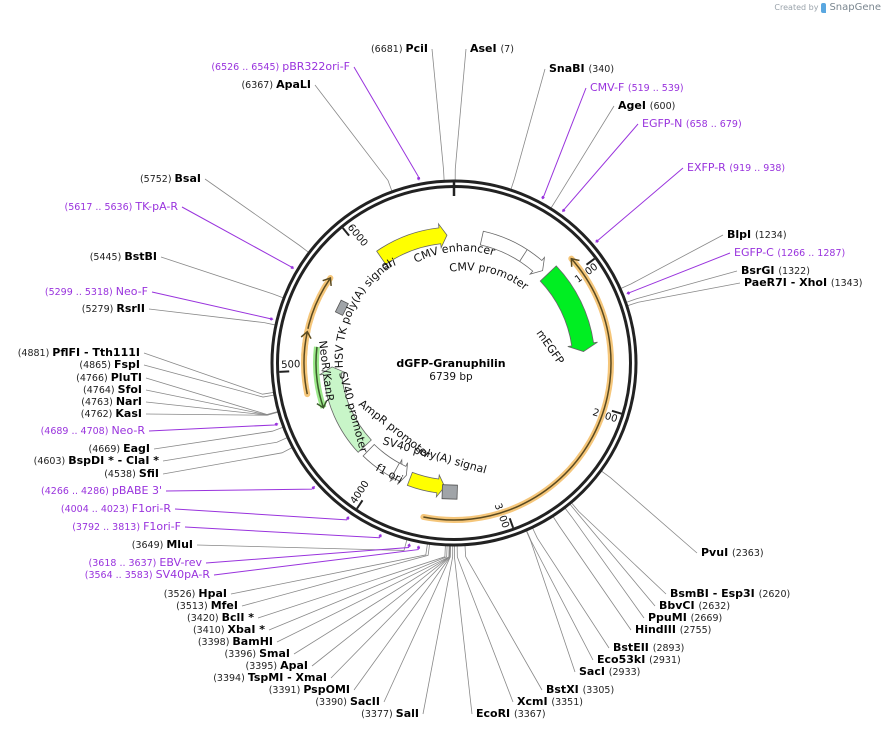 This screenshot has width=889, height=732. Describe the element at coordinates (512, 252) in the screenshot. I see `feature-cmv-enhancer-promoter` at that location.